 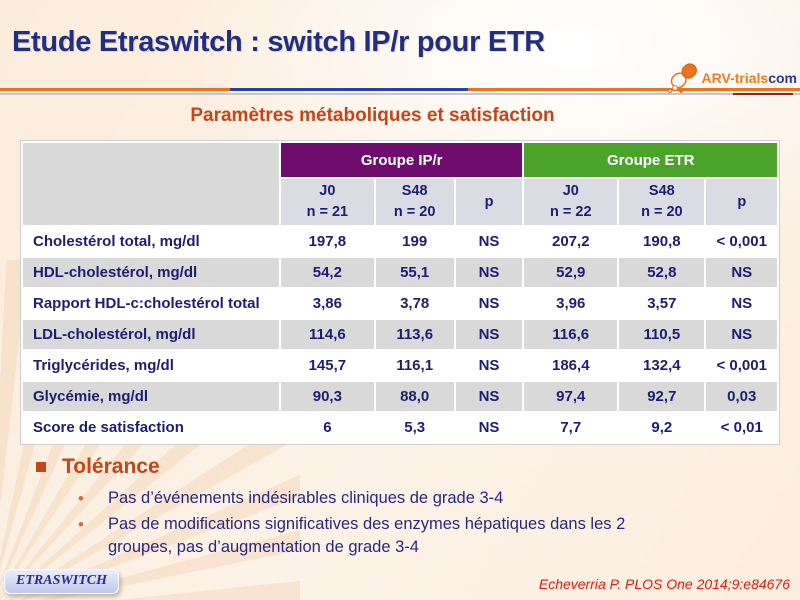 I want to click on row-label: Triglycérides, mg/dl, so click(x=151, y=365).